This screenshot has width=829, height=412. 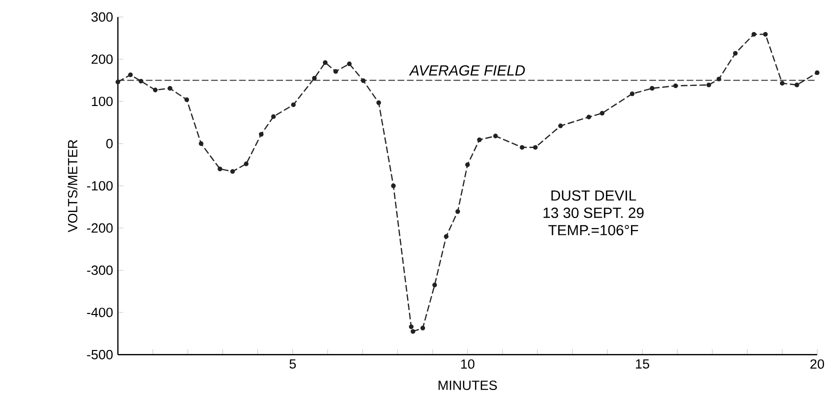 What do you see at coordinates (467, 364) in the screenshot?
I see `x-tick-label: 10` at bounding box center [467, 364].